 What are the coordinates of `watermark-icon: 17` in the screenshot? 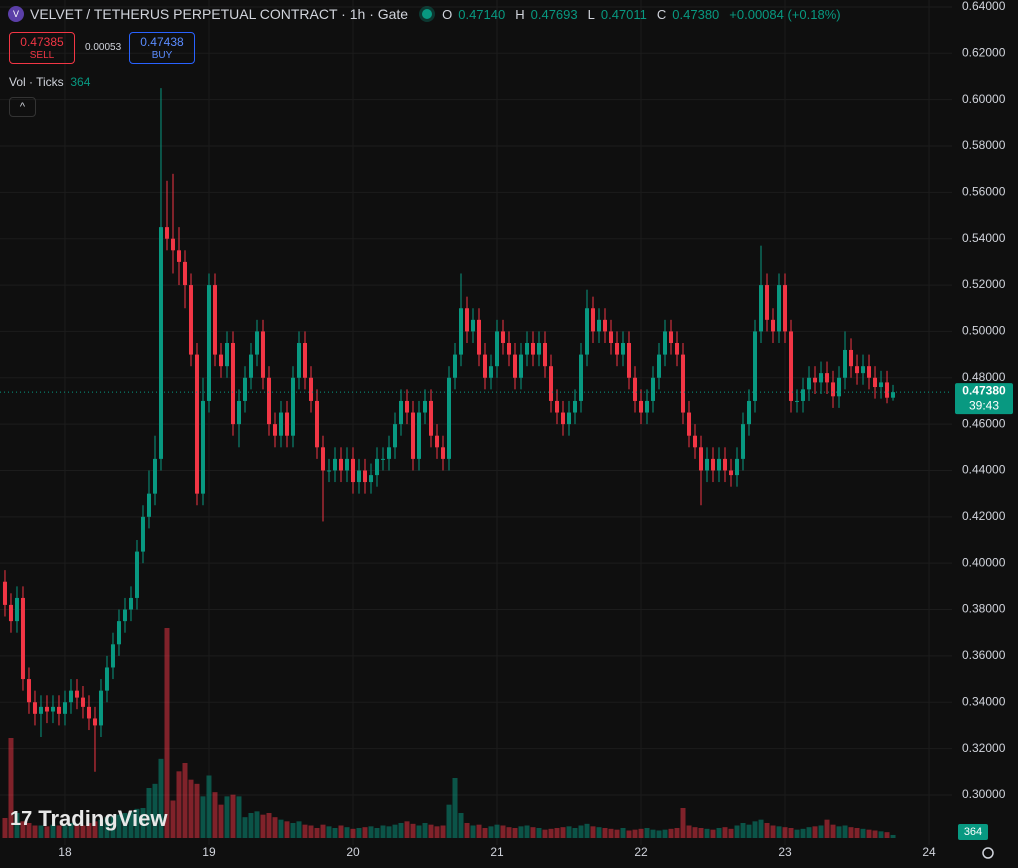 It's located at (21, 818).